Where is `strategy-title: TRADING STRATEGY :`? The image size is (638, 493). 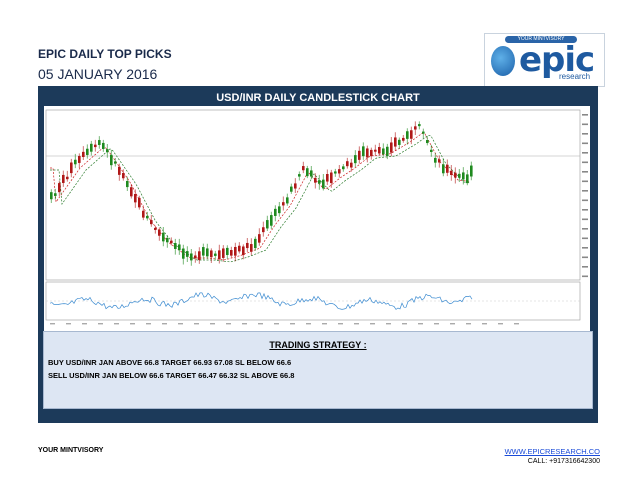
strategy-title: TRADING STRATEGY : is located at coordinates (318, 345).